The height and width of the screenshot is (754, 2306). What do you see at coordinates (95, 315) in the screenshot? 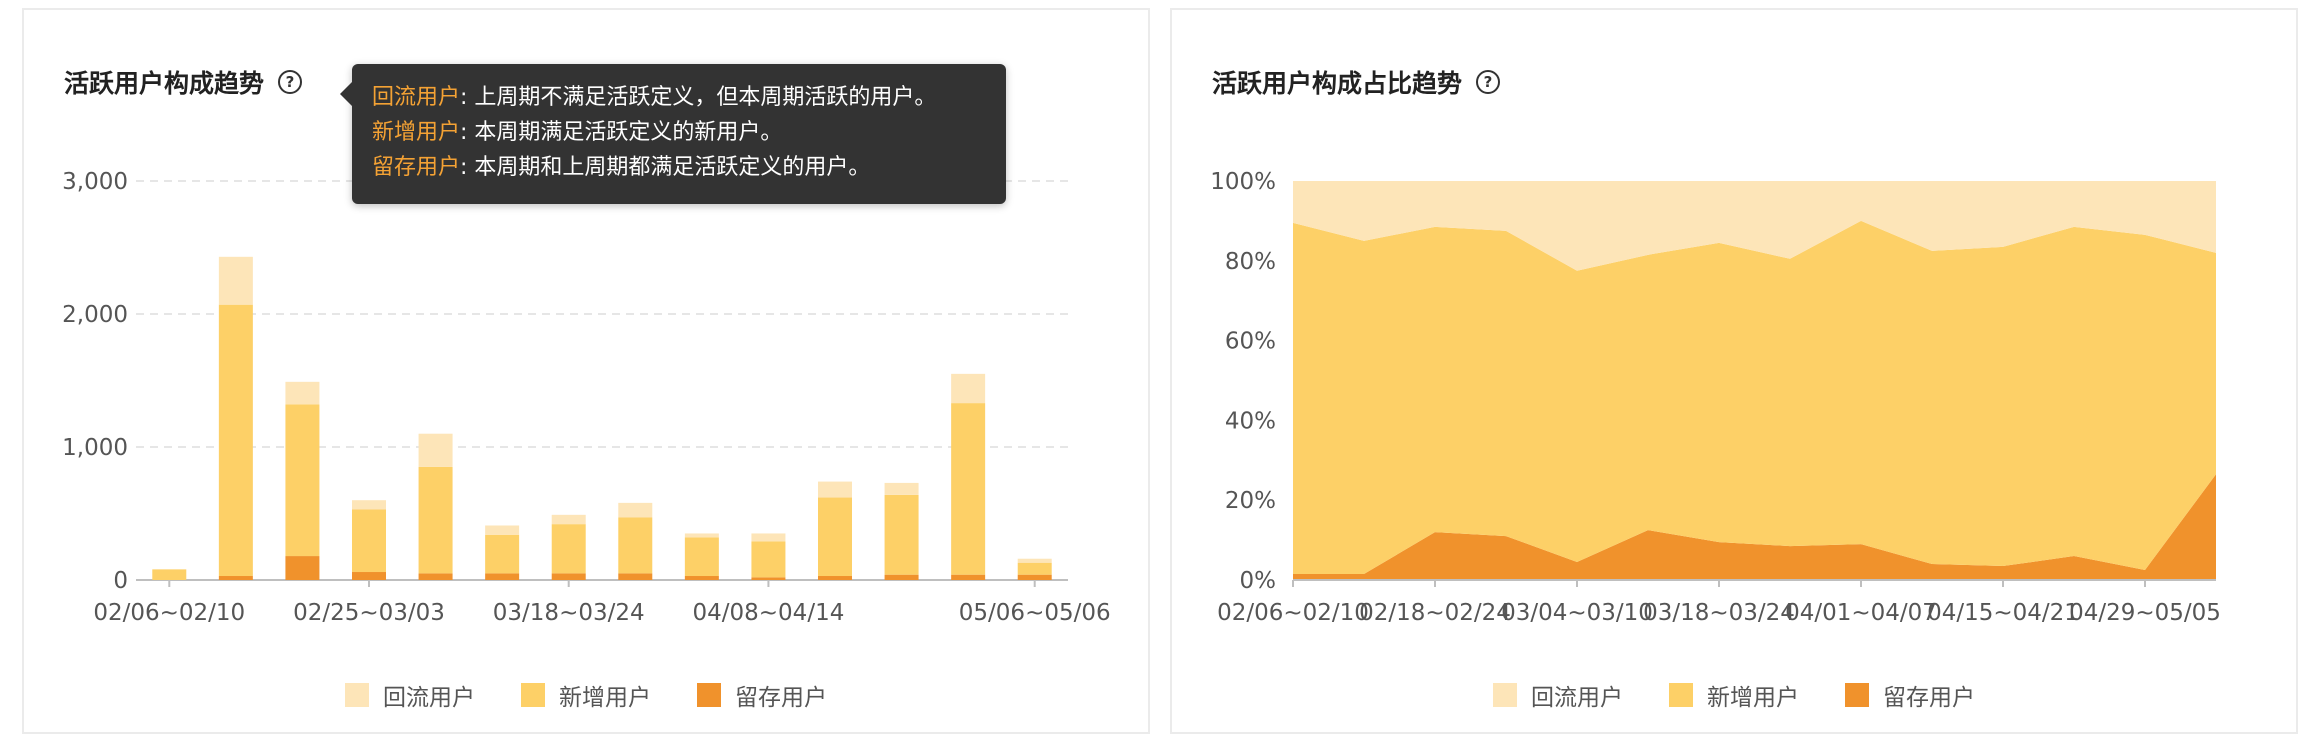
I see `y-tick-label: 2,000` at bounding box center [95, 315].